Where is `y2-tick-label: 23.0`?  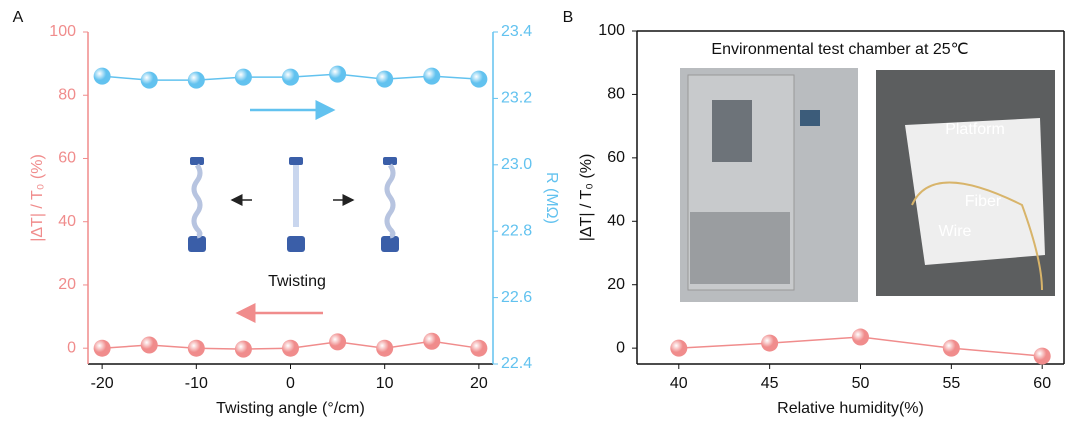 y2-tick-label: 23.0 is located at coordinates (516, 164).